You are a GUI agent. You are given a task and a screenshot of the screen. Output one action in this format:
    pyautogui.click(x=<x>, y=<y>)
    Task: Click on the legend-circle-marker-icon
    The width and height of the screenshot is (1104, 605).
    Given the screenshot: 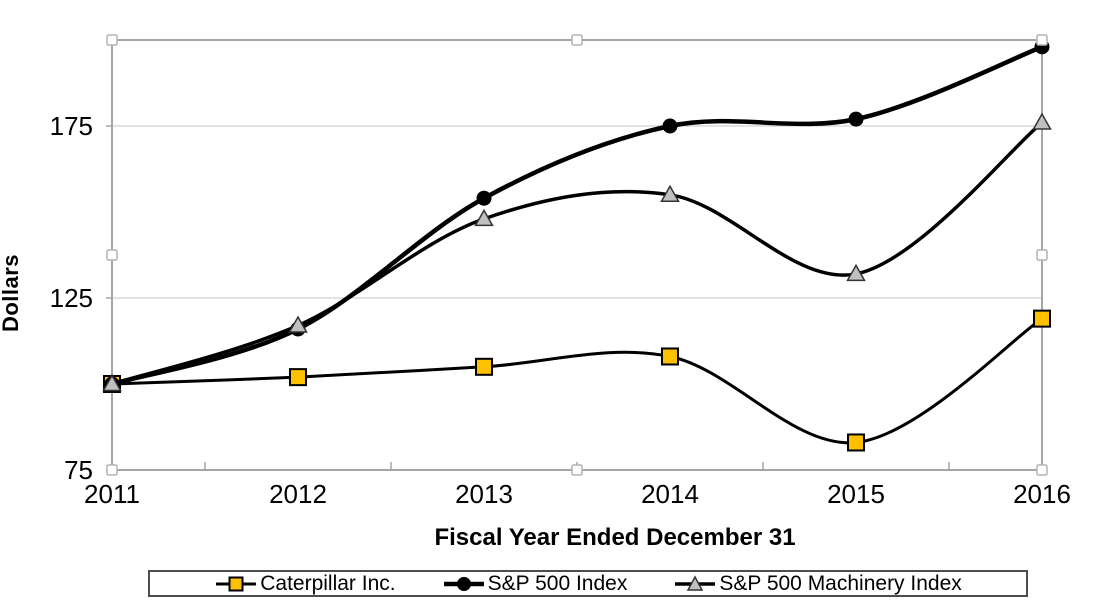 What is the action you would take?
    pyautogui.click(x=463, y=583)
    